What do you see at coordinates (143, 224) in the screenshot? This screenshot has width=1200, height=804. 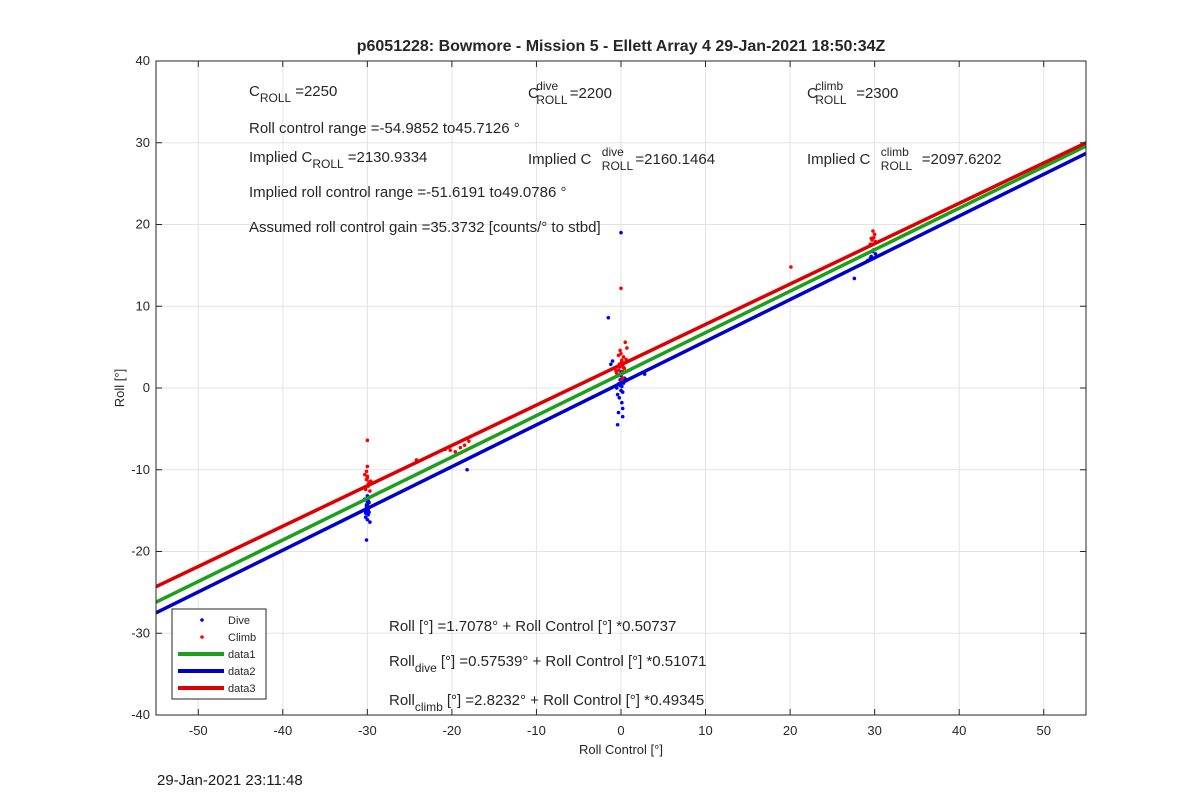 I see `y-tick-label: 20` at bounding box center [143, 224].